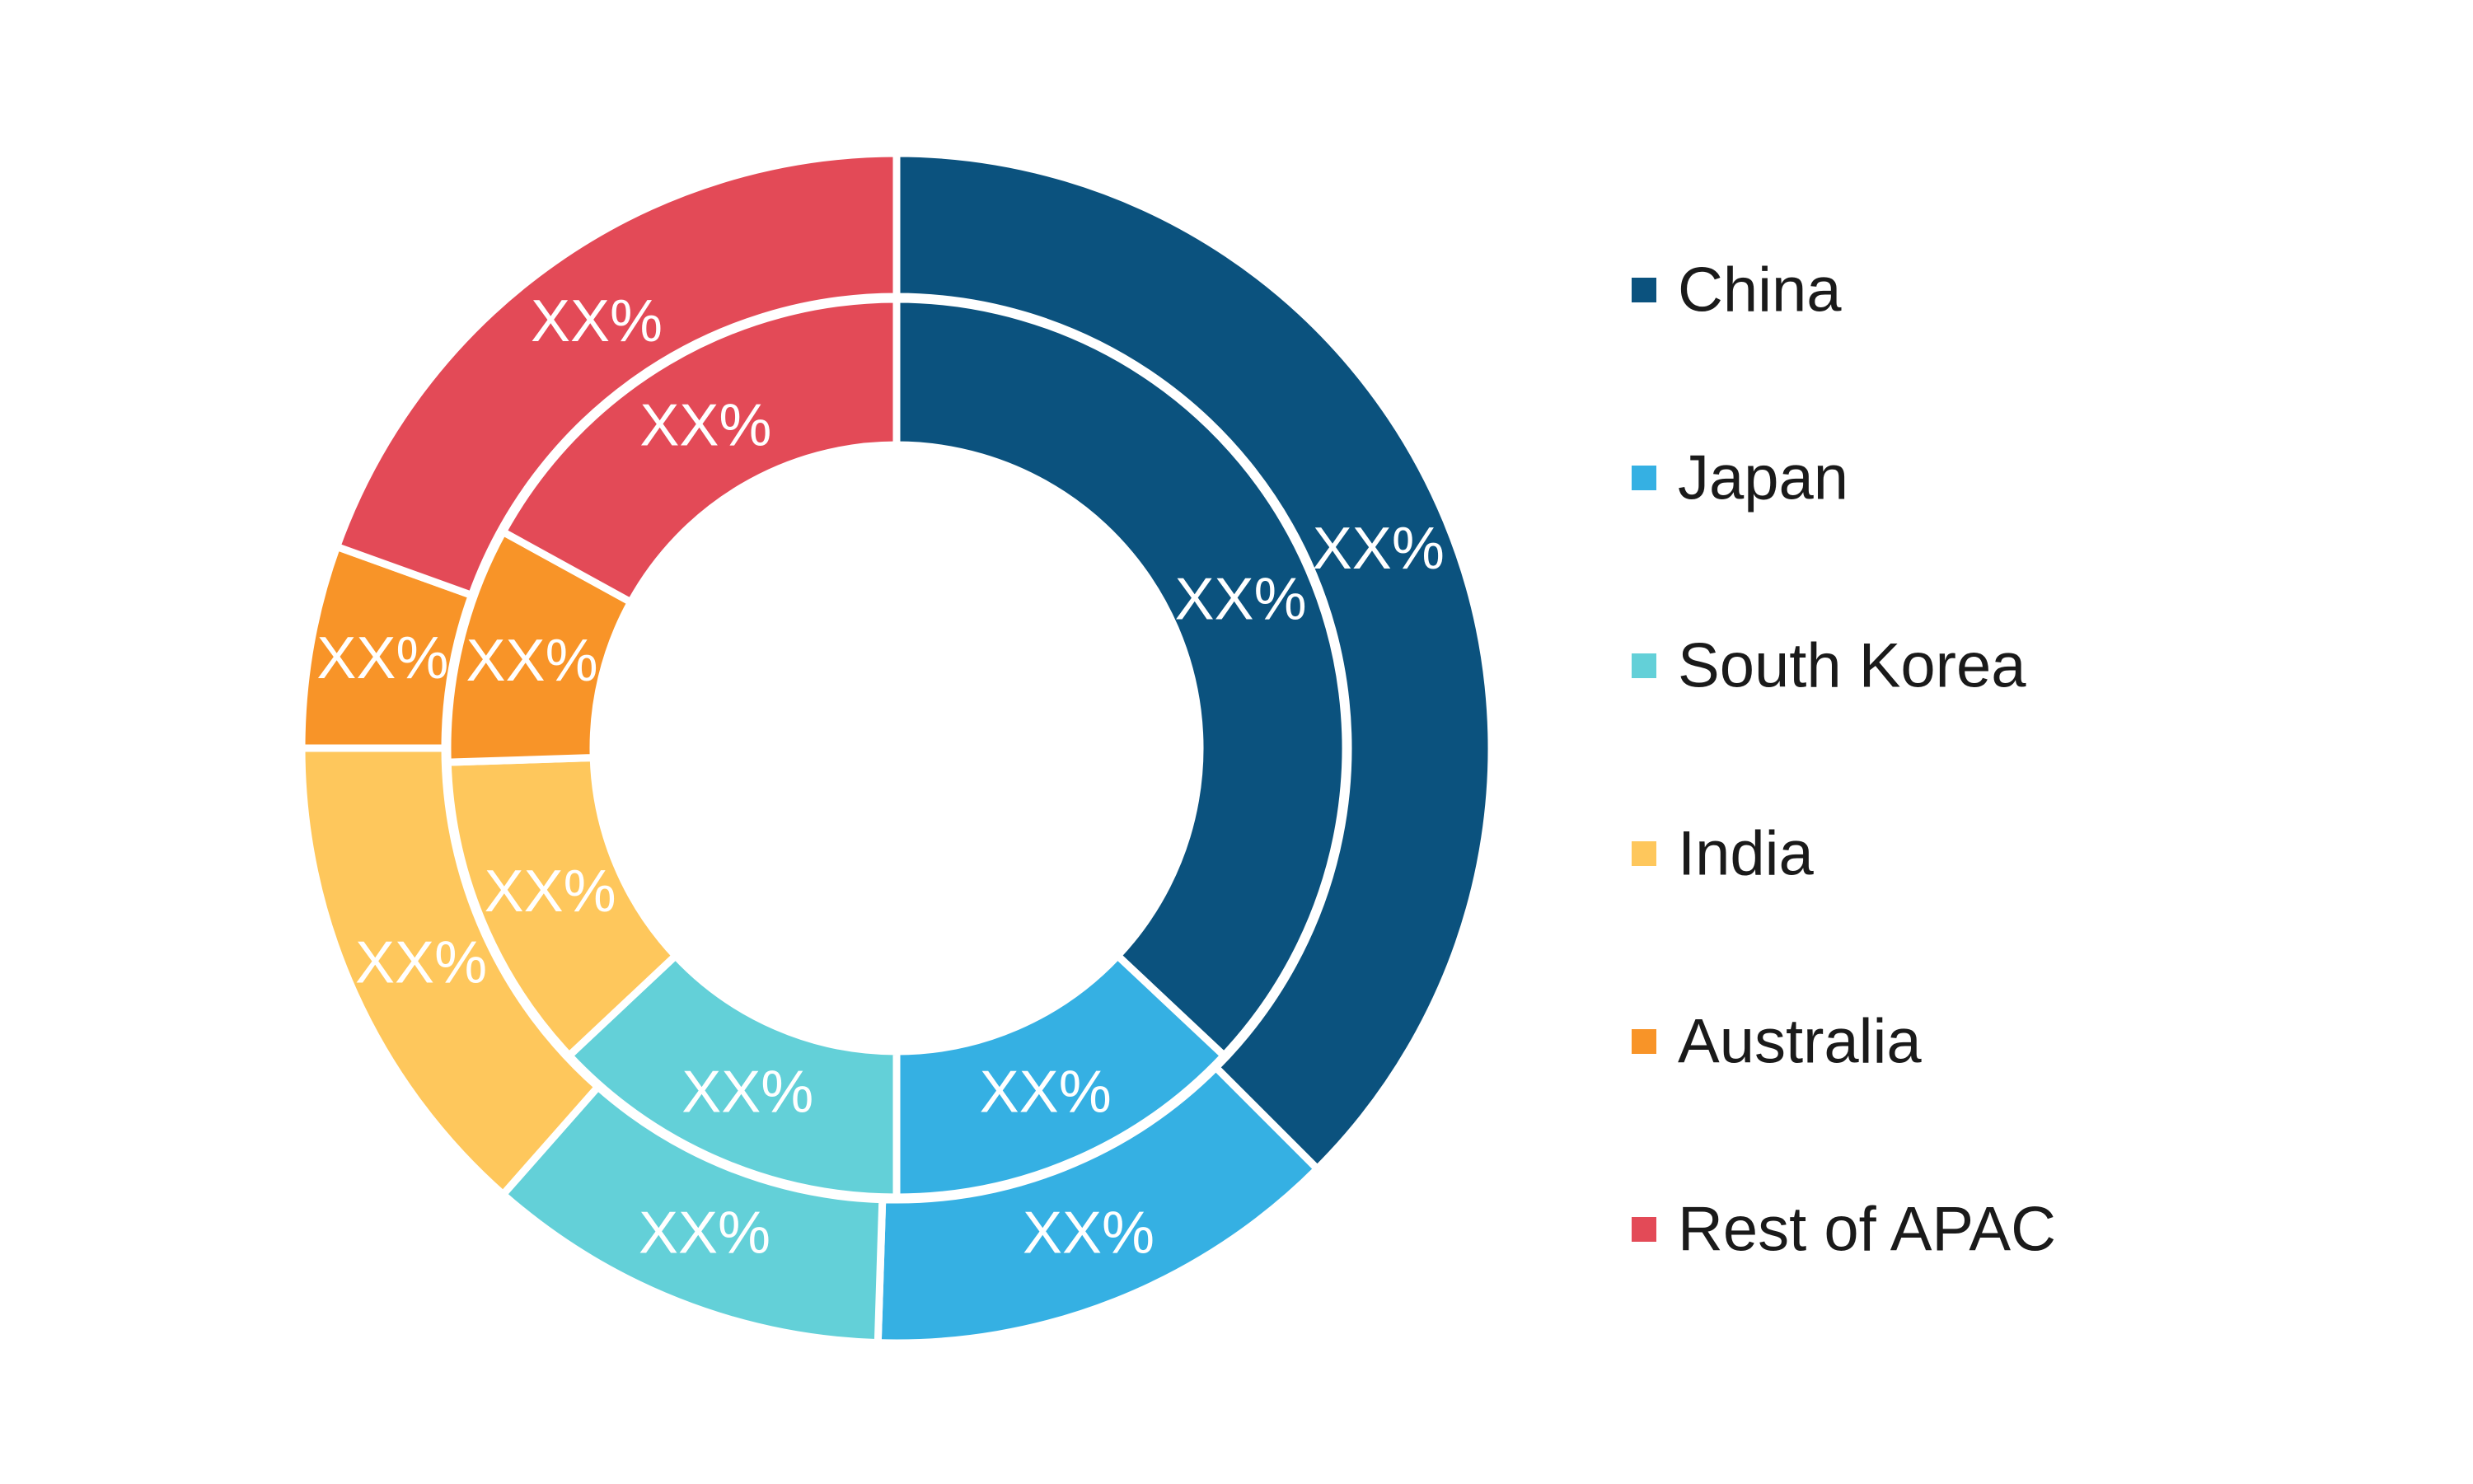 The height and width of the screenshot is (1484, 2473). Describe the element at coordinates (1763, 478) in the screenshot. I see `legend-label-japan: Japan` at that location.